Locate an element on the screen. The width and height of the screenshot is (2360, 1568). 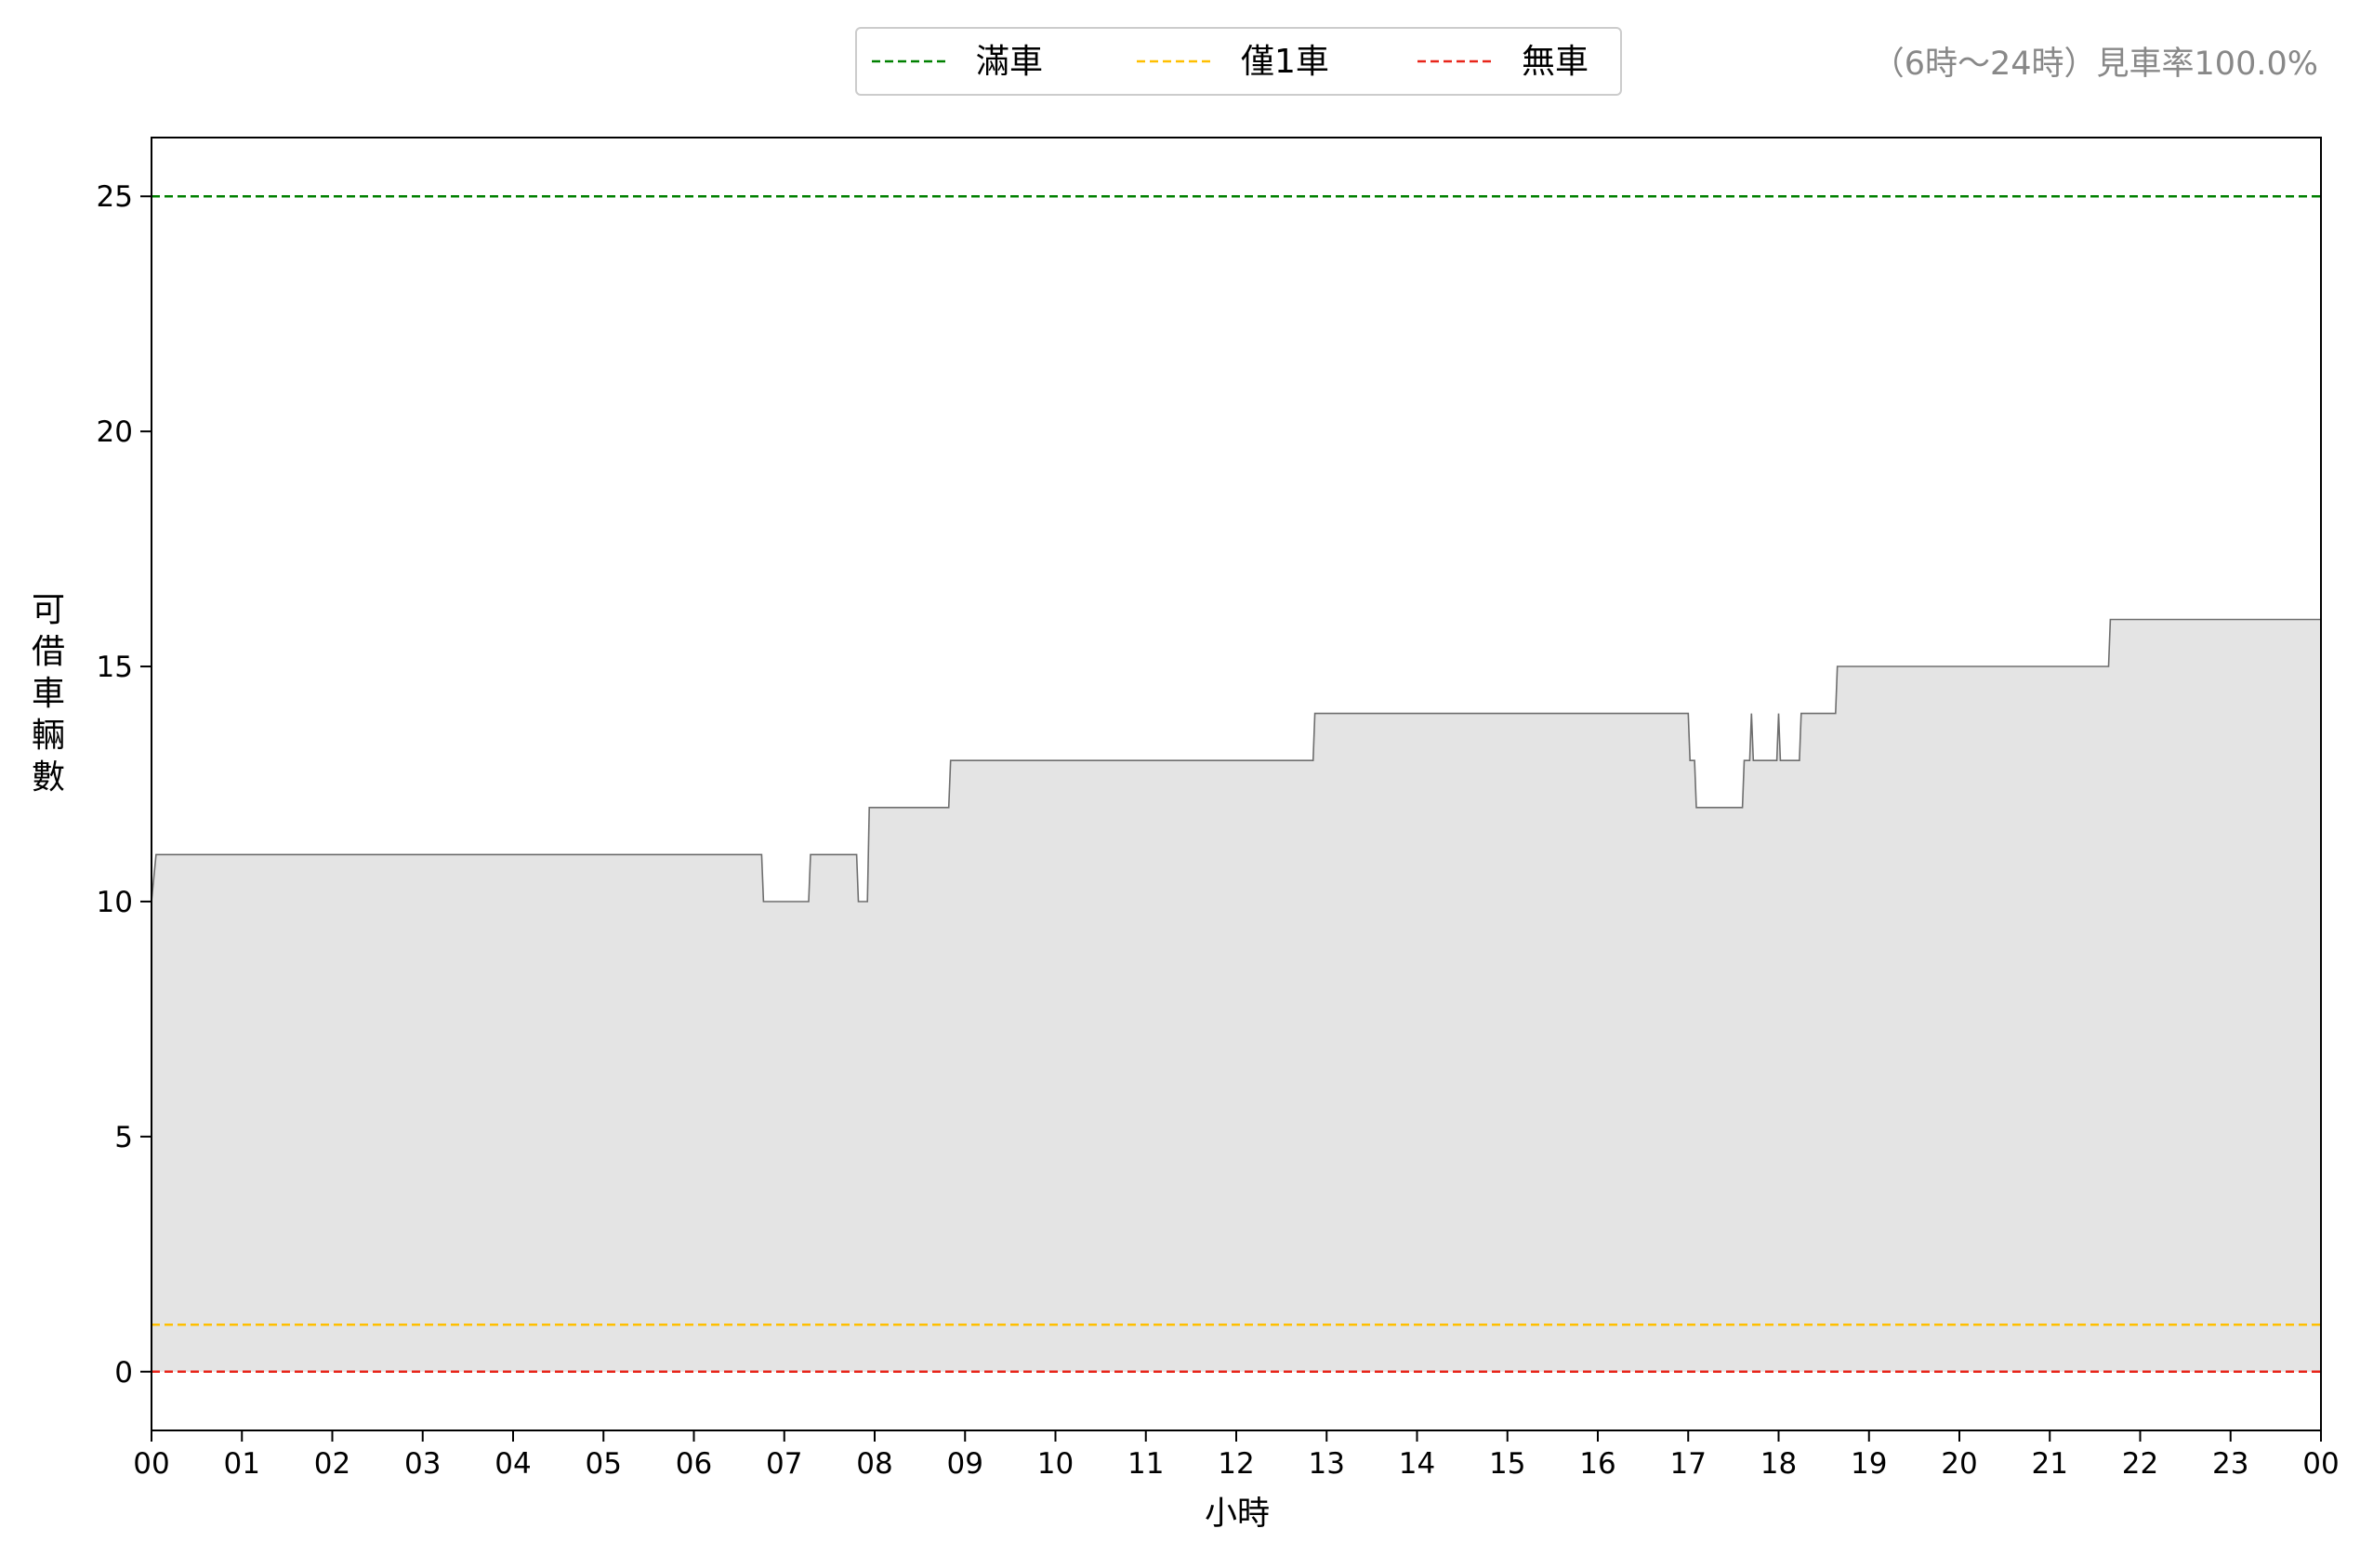
legend-label: 僅1車 is located at coordinates (1285, 62).